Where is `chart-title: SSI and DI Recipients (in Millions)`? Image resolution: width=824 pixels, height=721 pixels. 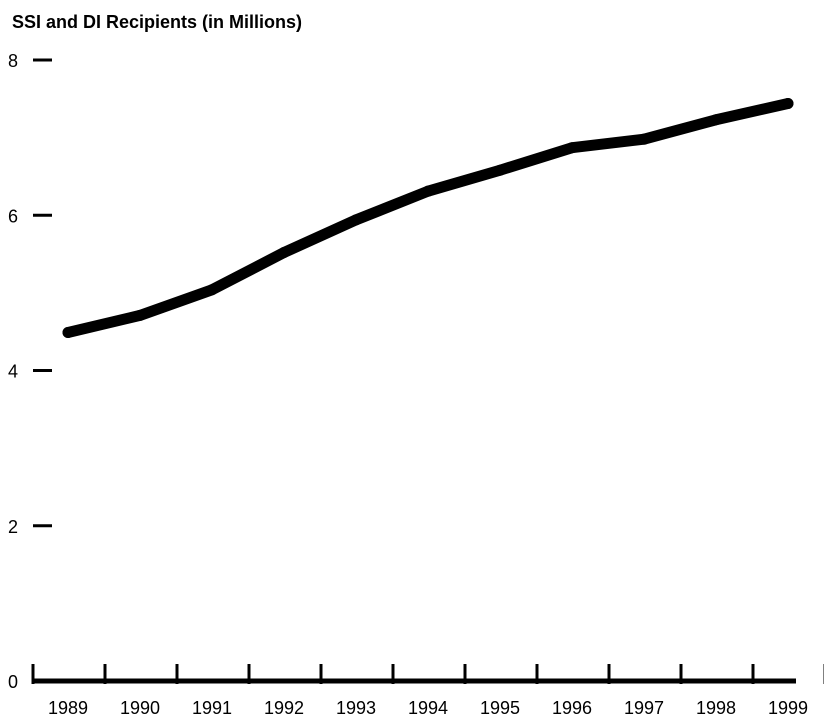 chart-title: SSI and DI Recipients (in Millions) is located at coordinates (157, 22).